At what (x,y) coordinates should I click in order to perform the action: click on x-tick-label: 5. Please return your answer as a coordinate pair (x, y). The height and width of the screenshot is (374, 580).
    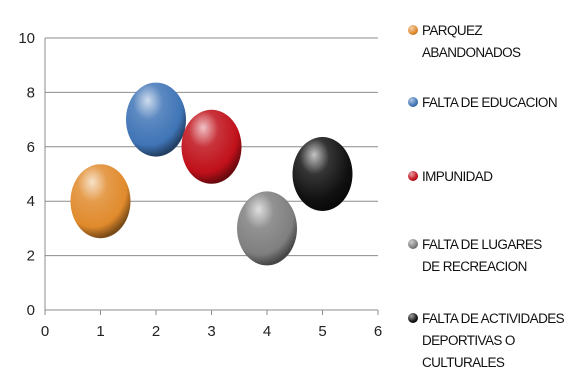
    Looking at the image, I should click on (322, 331).